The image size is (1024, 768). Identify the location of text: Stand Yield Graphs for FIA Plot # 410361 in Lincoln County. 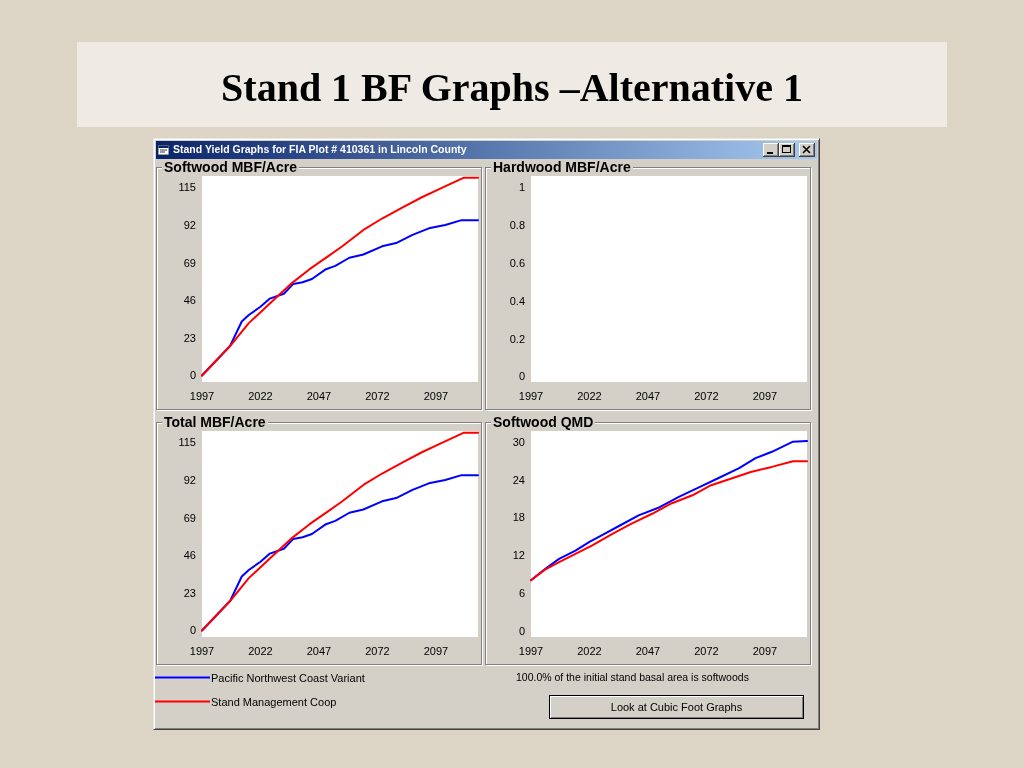
(320, 149).